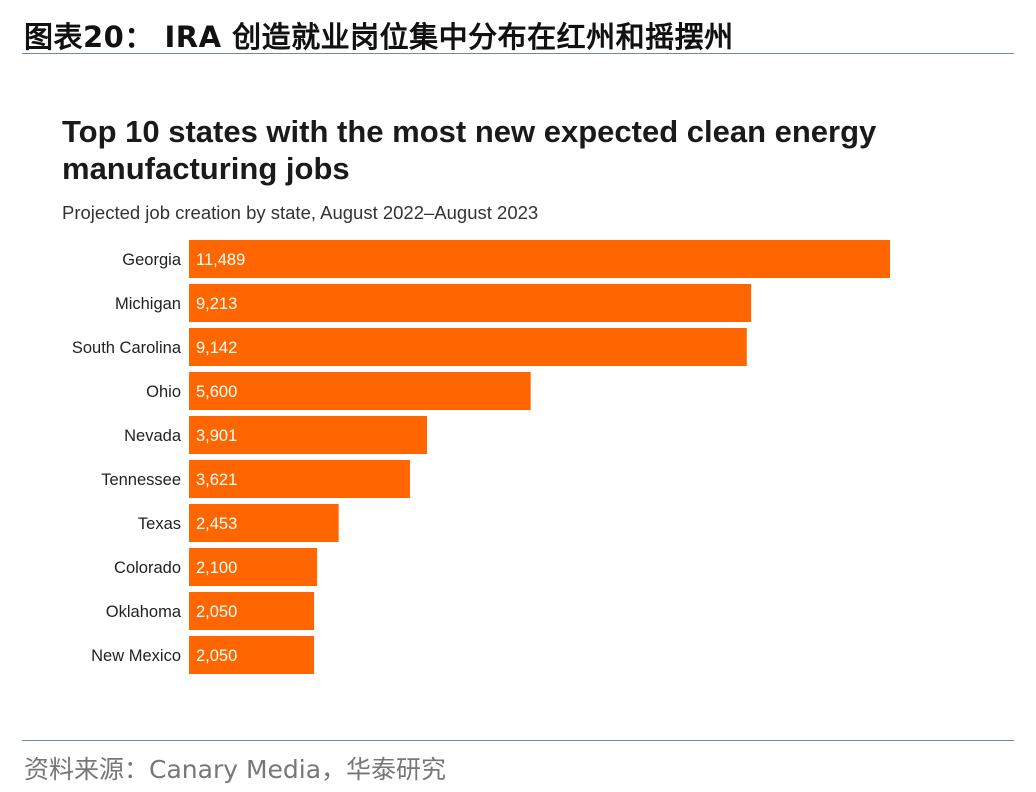  Describe the element at coordinates (144, 612) in the screenshot. I see `category-label: Oklahoma` at that location.